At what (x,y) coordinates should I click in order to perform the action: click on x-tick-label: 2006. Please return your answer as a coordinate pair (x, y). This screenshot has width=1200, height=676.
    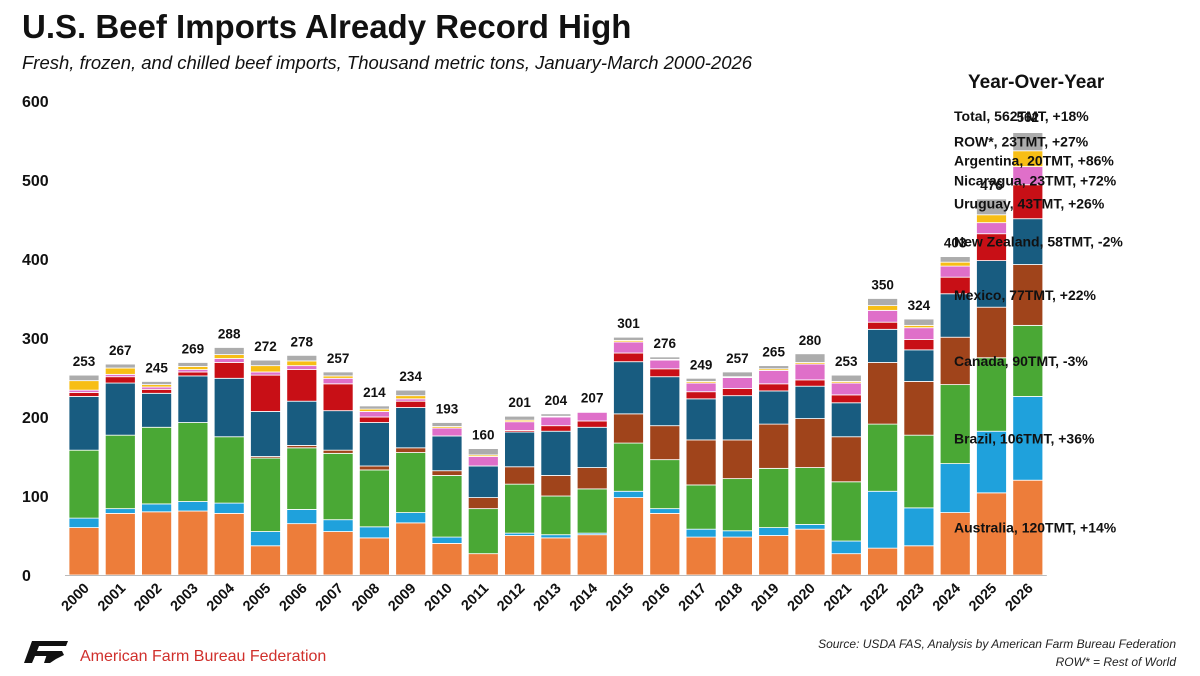
    Looking at the image, I should click on (293, 598).